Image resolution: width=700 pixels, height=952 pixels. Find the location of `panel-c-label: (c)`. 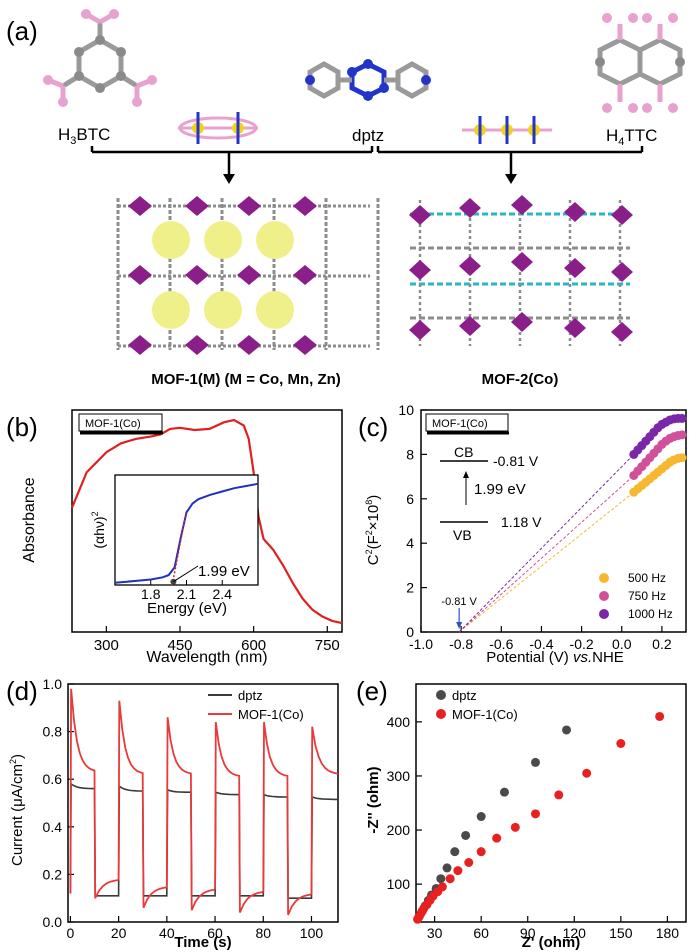

panel-c-label: (c) is located at coordinates (373, 427).